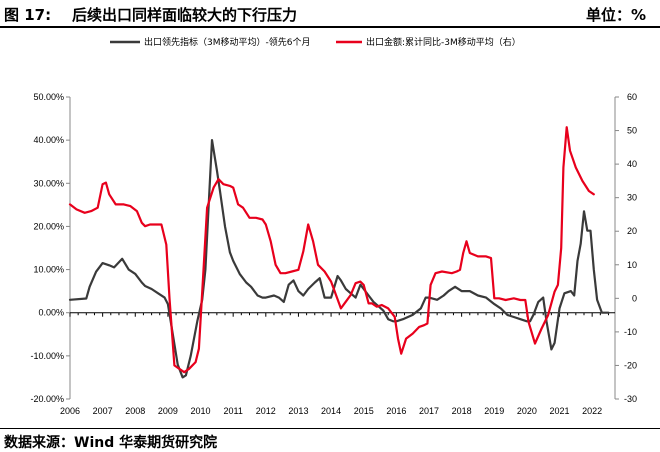  I want to click on x-tick-label: 2011, so click(232, 411).